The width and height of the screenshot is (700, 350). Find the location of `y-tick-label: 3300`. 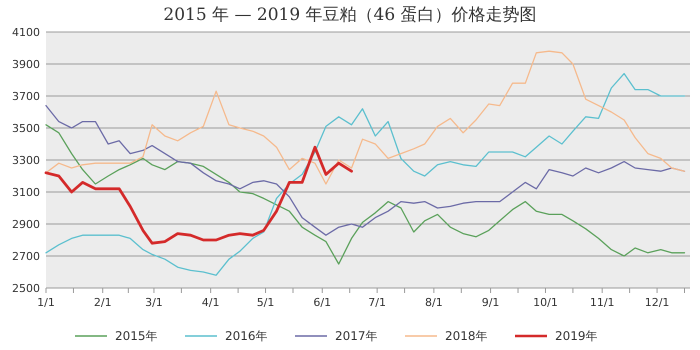

y-tick-label: 3300 is located at coordinates (26, 160).